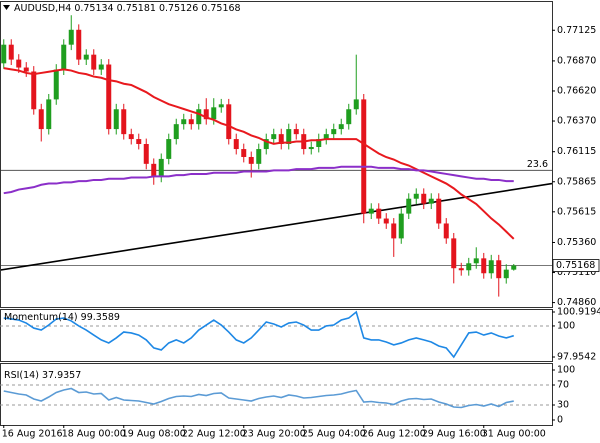 Image resolution: width=600 pixels, height=443 pixels. I want to click on y-tick-label: 0.75865, so click(576, 181).